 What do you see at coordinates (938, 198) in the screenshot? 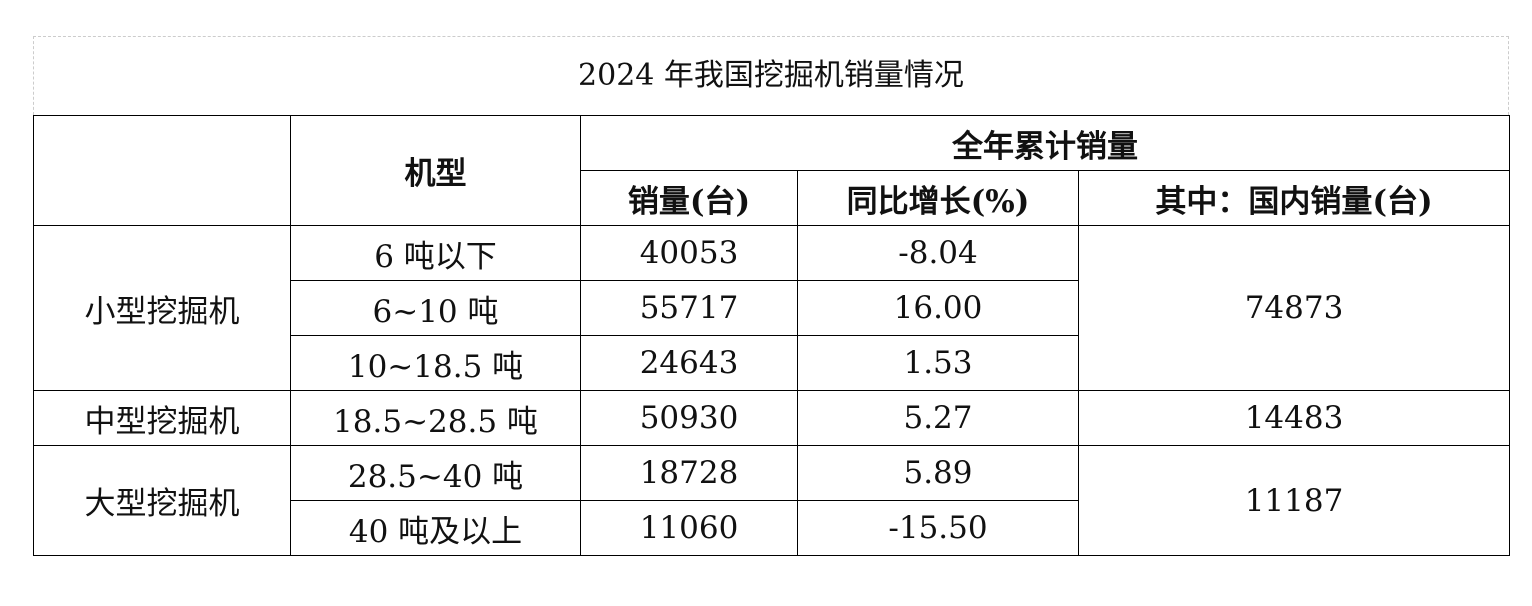
I see `header-cell: 同比增长(%)` at bounding box center [938, 198].